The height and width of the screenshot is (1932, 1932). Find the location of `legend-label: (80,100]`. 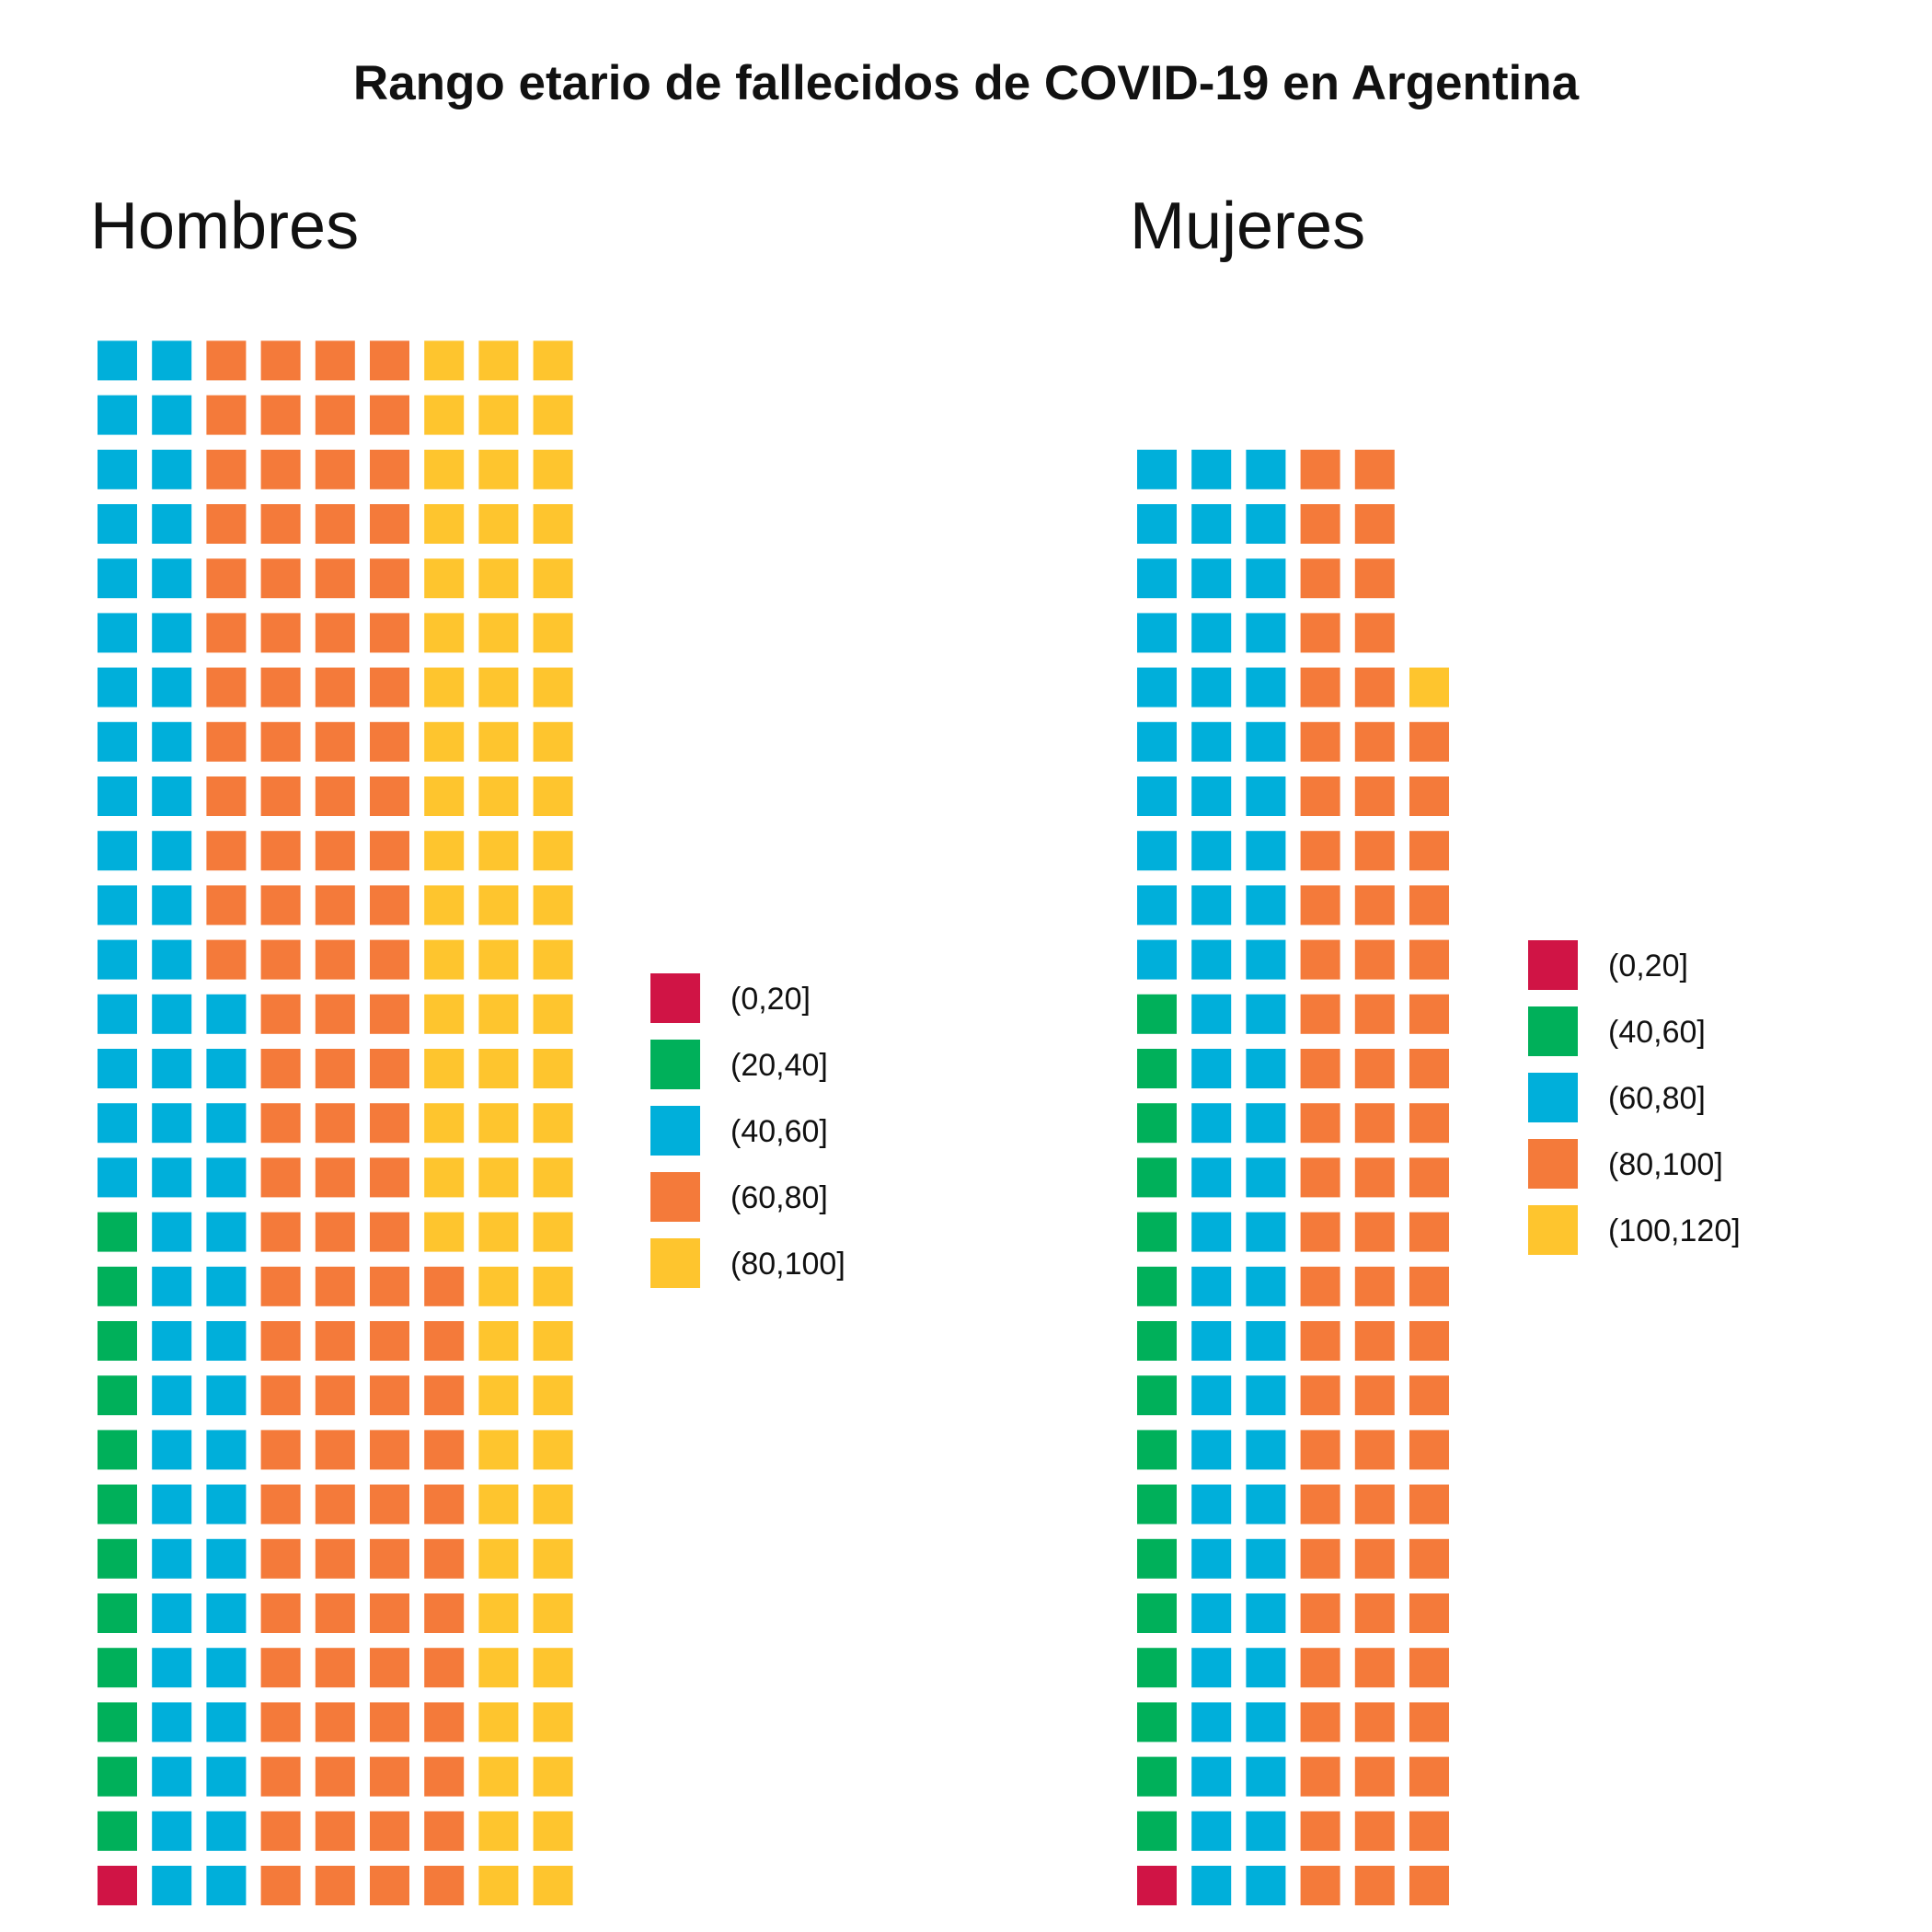

legend-label: (80,100] is located at coordinates (787, 1264).